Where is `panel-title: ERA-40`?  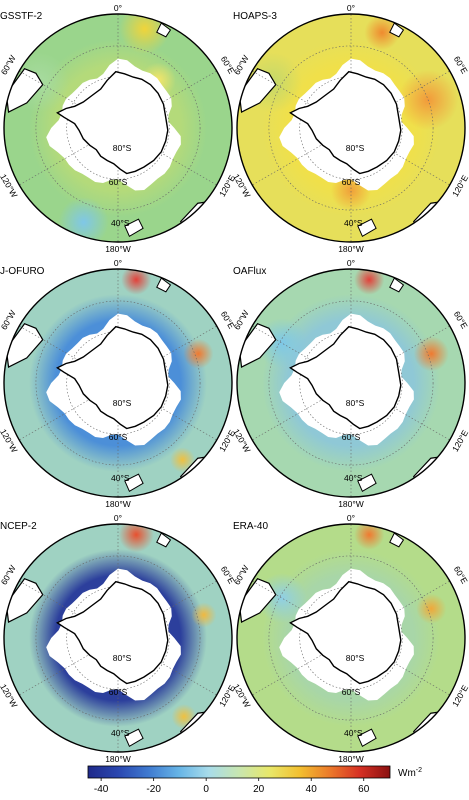 panel-title: ERA-40 is located at coordinates (250, 526).